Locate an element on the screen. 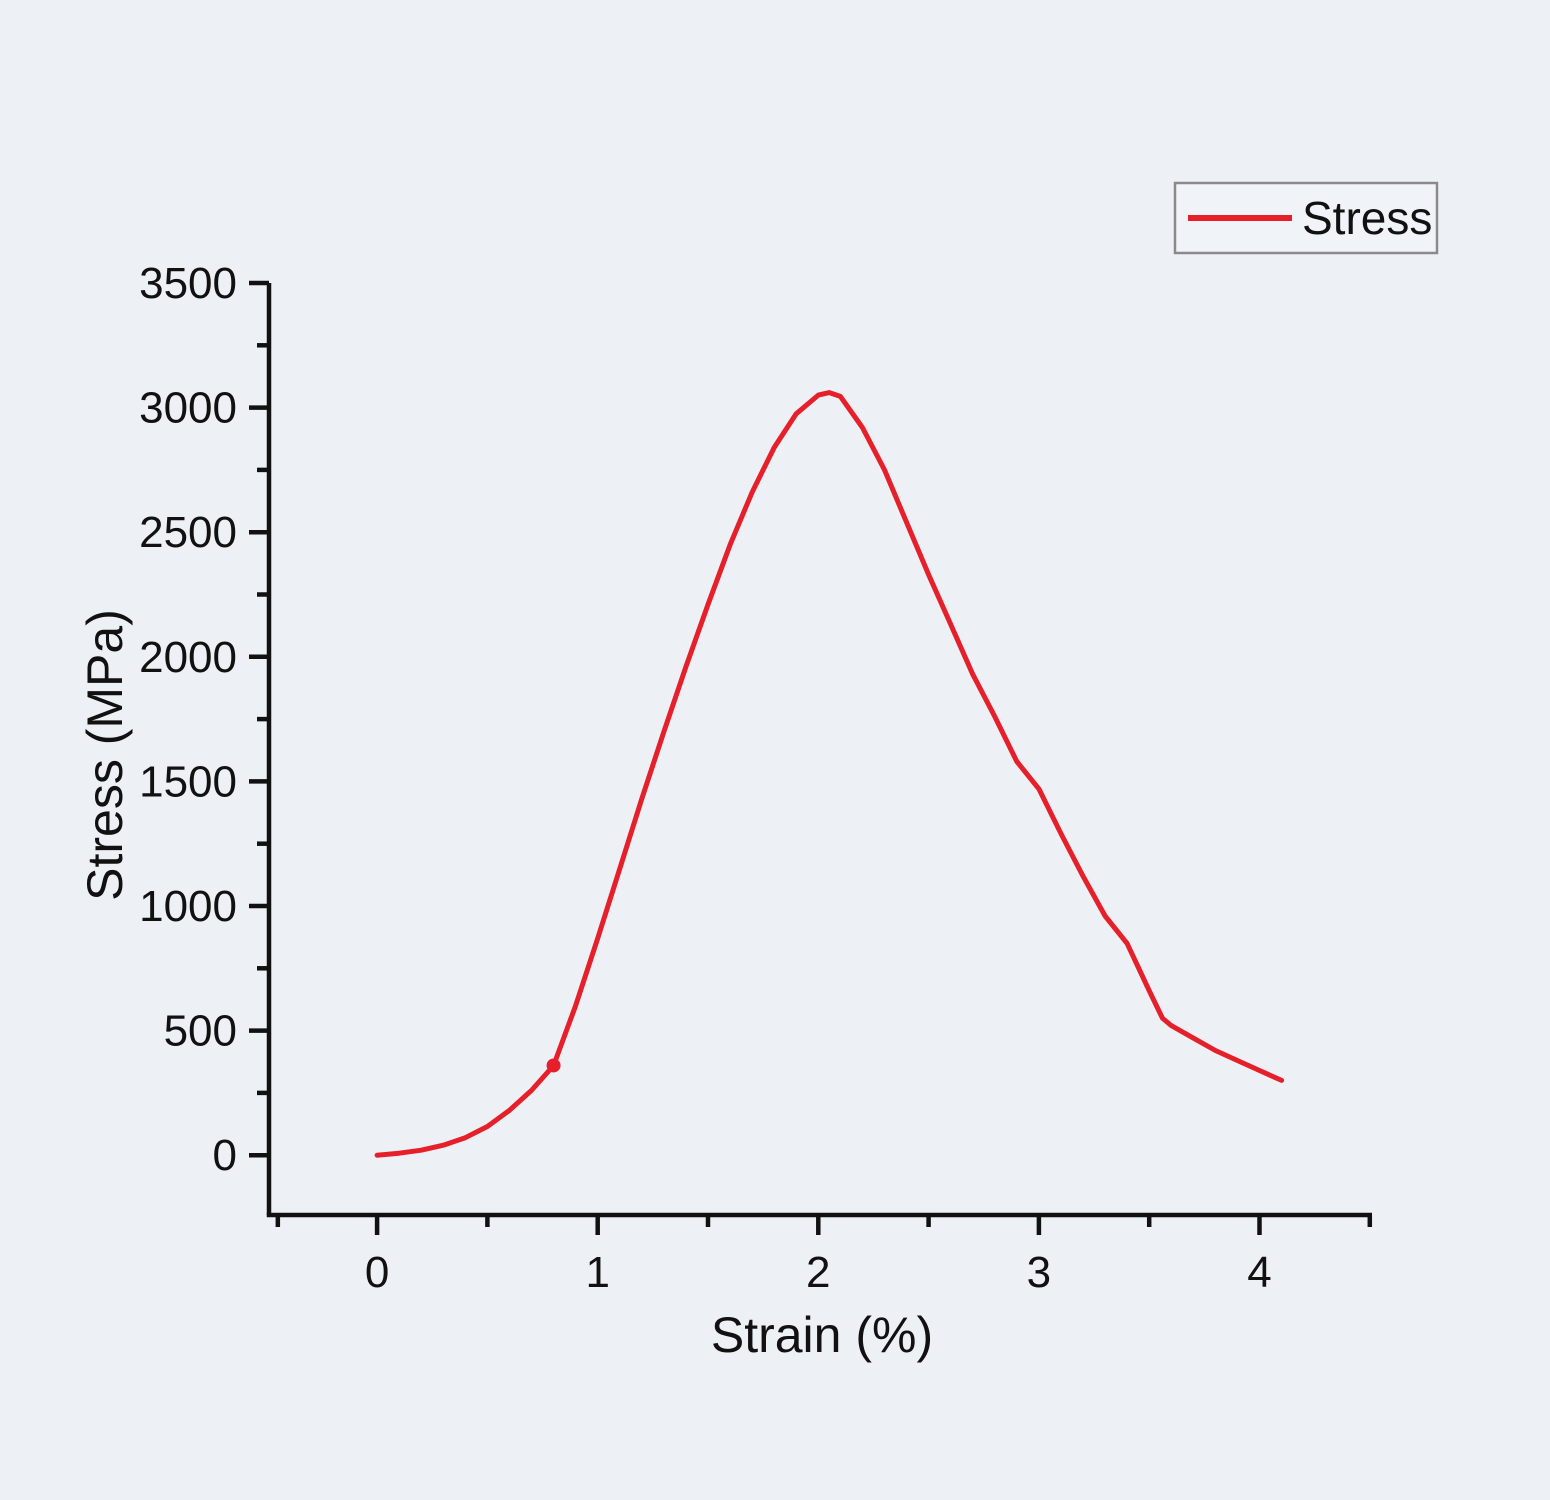  x-tick-label: 4 is located at coordinates (1259, 1272).